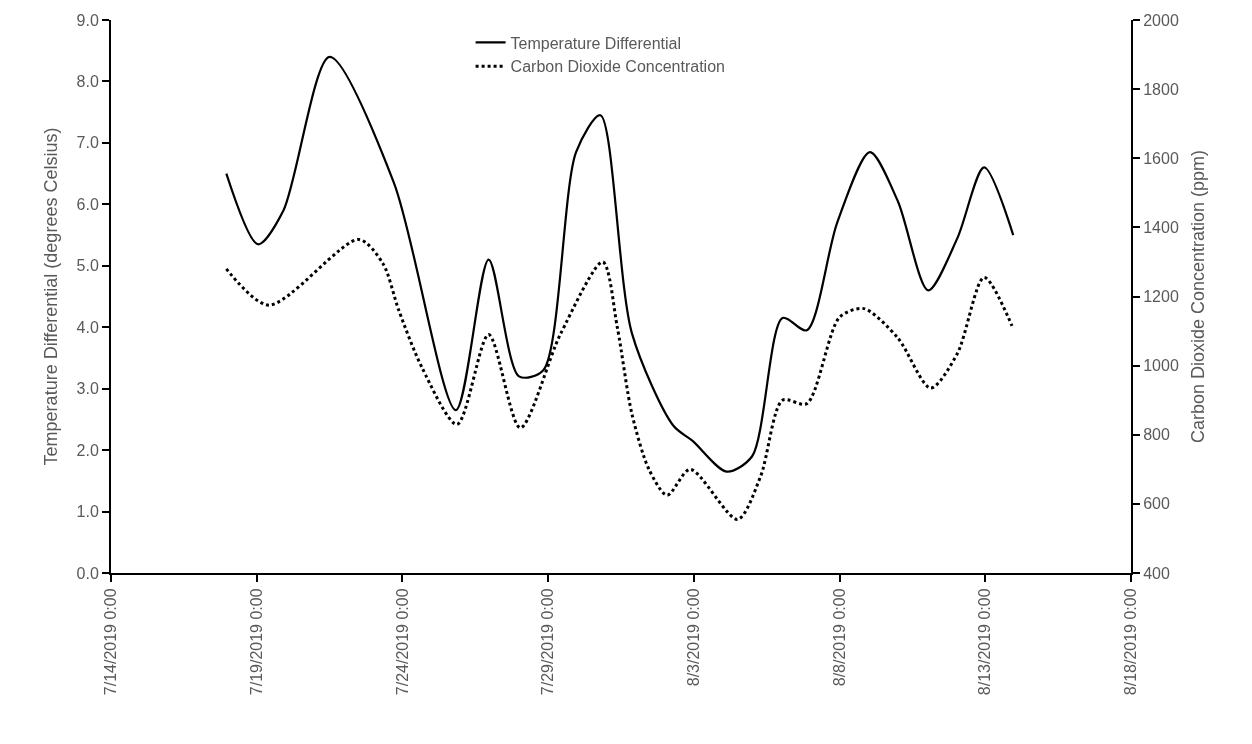 The width and height of the screenshot is (1252, 744). What do you see at coordinates (1156, 504) in the screenshot?
I see `y2-tick-label: 600` at bounding box center [1156, 504].